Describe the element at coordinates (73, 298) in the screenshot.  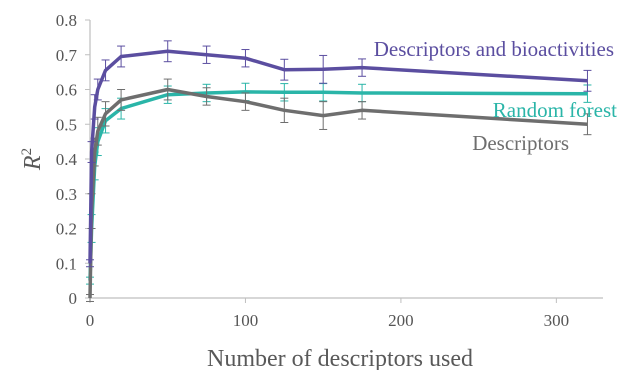
I see `y-tick-label: 0` at that location.